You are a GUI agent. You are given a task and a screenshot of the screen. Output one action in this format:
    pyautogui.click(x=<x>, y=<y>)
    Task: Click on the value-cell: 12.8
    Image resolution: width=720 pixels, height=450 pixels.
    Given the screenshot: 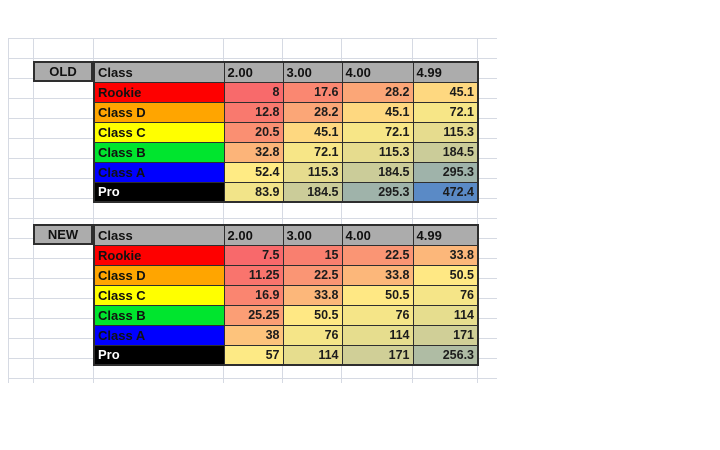 What is the action you would take?
    pyautogui.click(x=253, y=112)
    